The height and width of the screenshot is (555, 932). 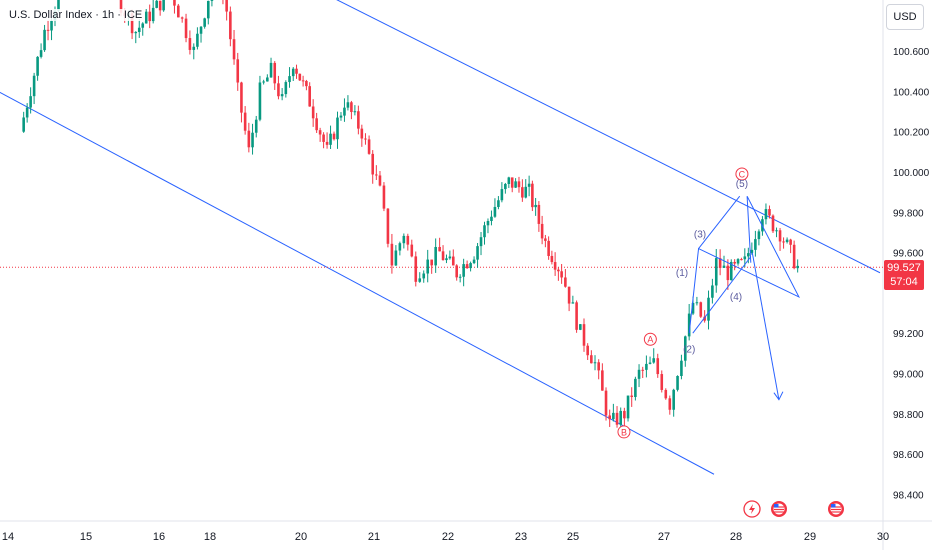 I want to click on y-tick-label: 99.000, so click(x=908, y=375).